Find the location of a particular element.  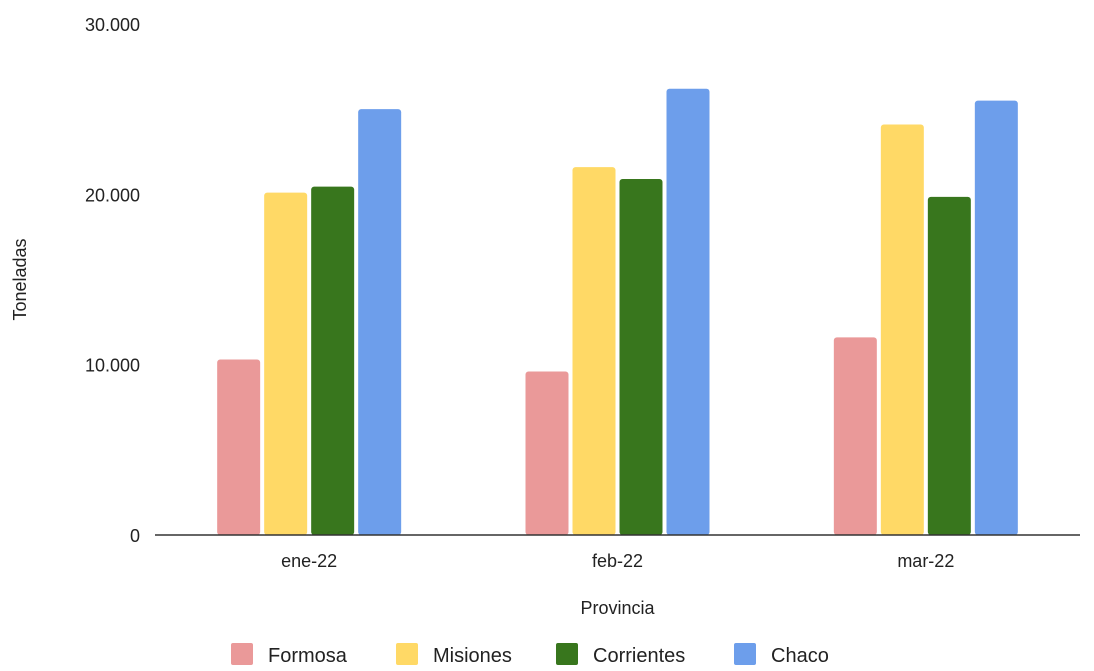

y-tick-label: 30.000 is located at coordinates (112, 25).